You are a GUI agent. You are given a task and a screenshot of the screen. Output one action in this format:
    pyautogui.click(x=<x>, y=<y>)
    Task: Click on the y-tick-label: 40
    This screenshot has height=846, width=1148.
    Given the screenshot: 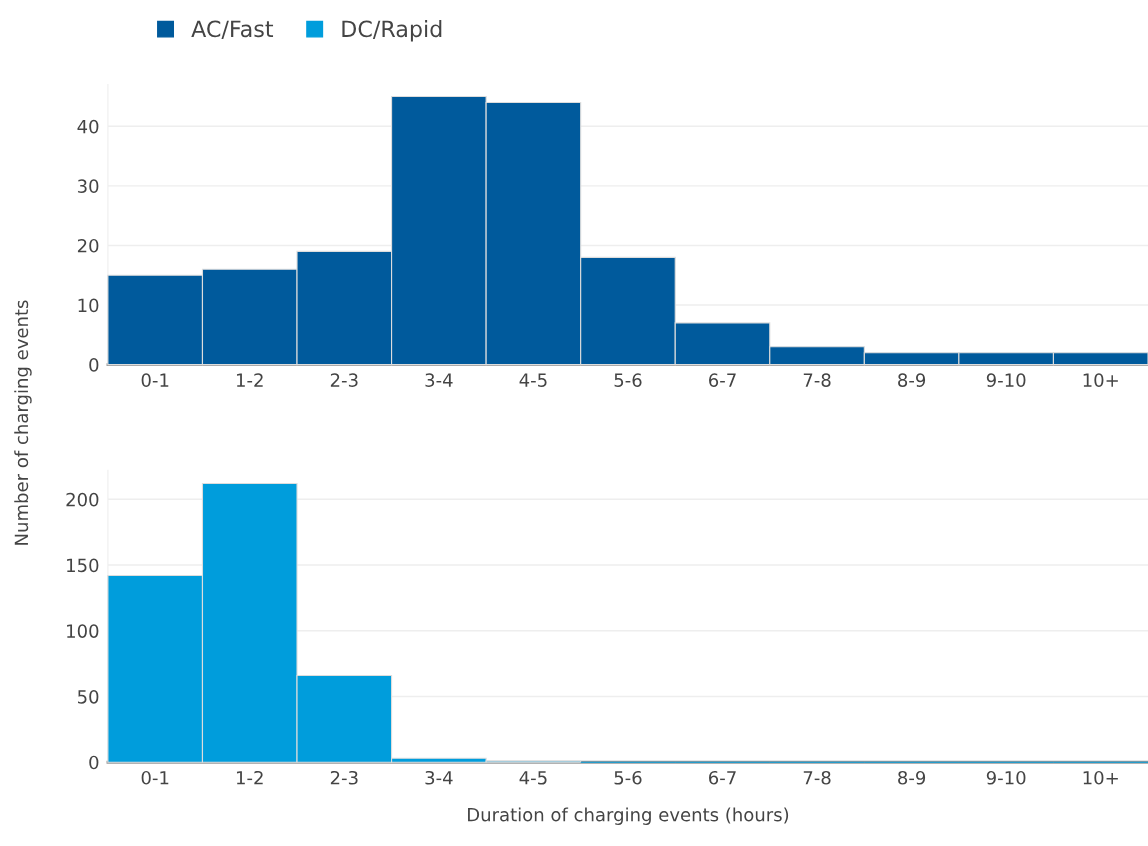 What is the action you would take?
    pyautogui.click(x=88, y=126)
    